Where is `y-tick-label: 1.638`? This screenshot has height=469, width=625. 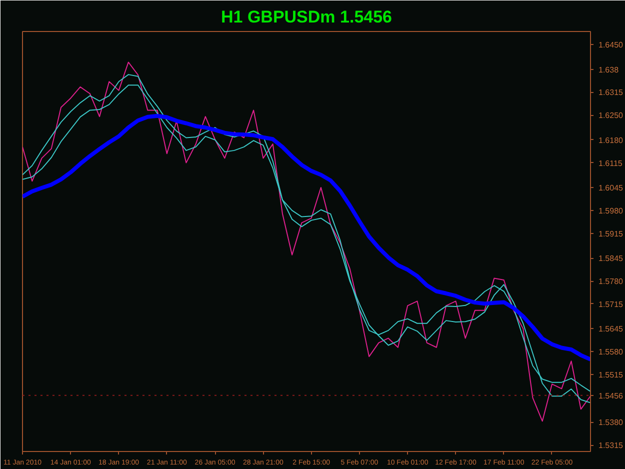
y-tick-label: 1.638 is located at coordinates (609, 69).